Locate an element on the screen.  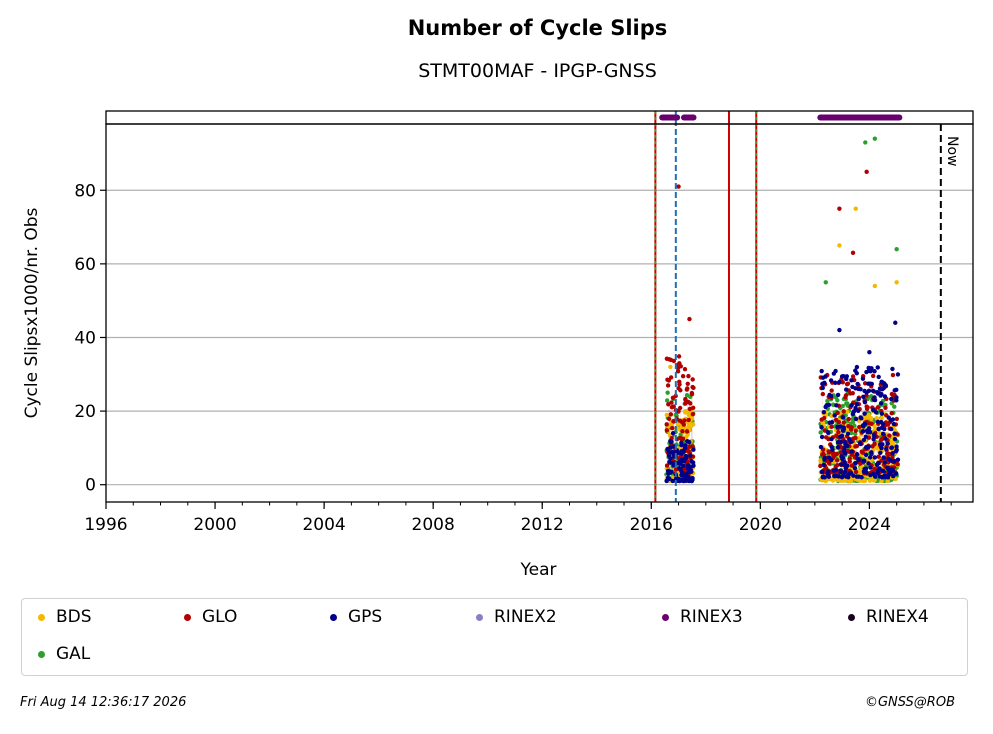
legend-marker-gps is located at coordinates (333, 617).